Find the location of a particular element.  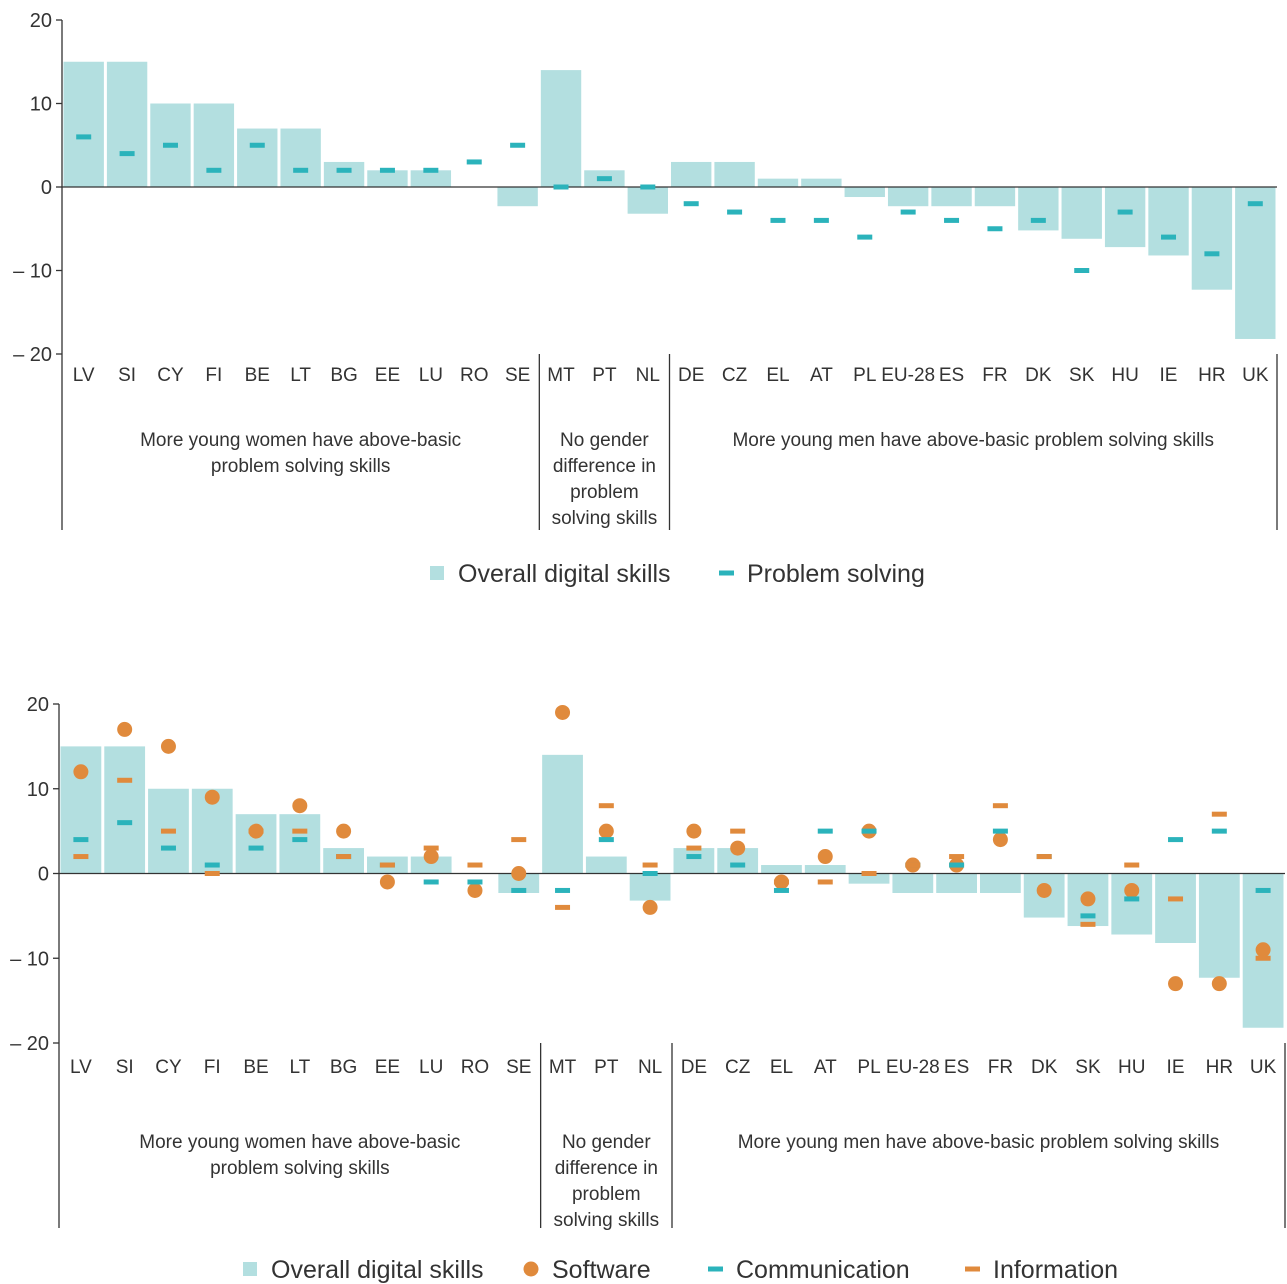

problem-solving-marker-DE is located at coordinates (691, 204).